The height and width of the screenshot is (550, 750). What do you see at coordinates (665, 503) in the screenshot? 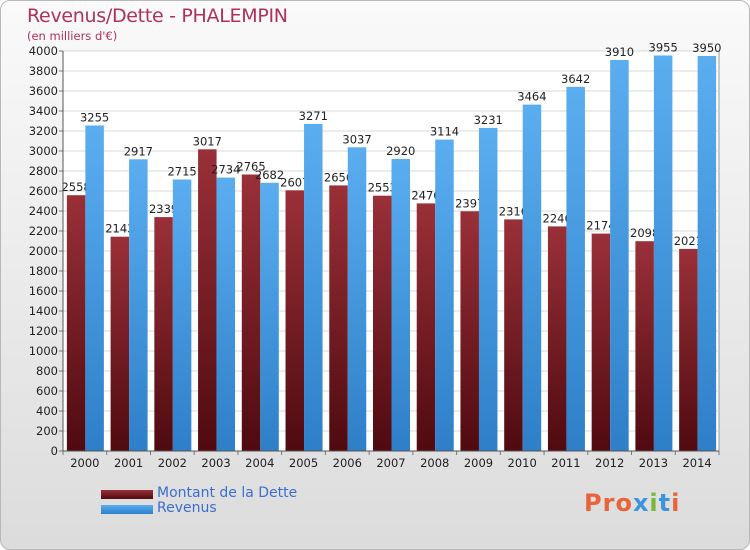
I see `logo-letter: t` at bounding box center [665, 503].